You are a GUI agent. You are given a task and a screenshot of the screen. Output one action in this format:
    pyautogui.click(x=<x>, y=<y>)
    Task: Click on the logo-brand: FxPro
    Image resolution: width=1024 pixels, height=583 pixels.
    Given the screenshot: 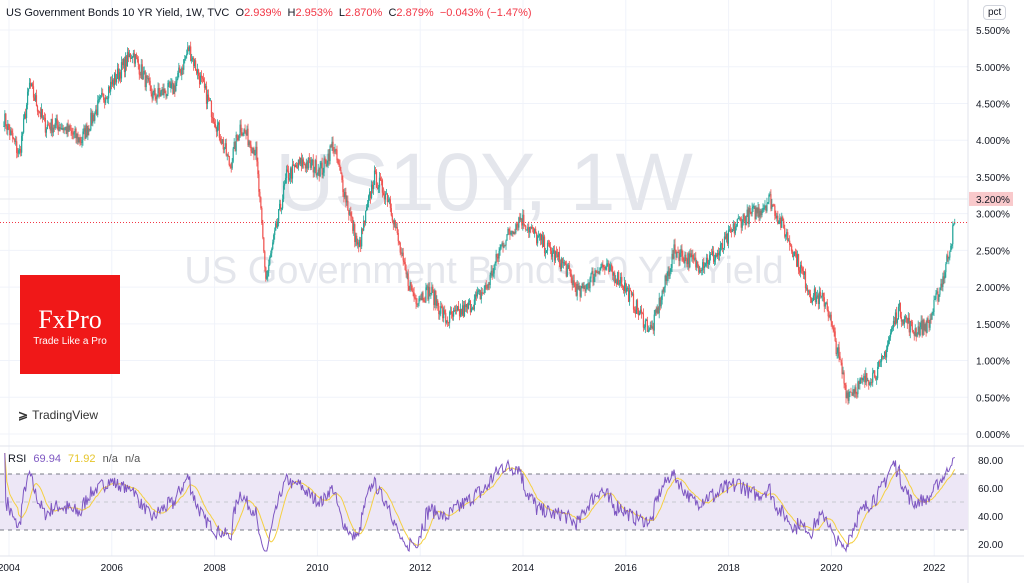 What is the action you would take?
    pyautogui.click(x=70, y=319)
    